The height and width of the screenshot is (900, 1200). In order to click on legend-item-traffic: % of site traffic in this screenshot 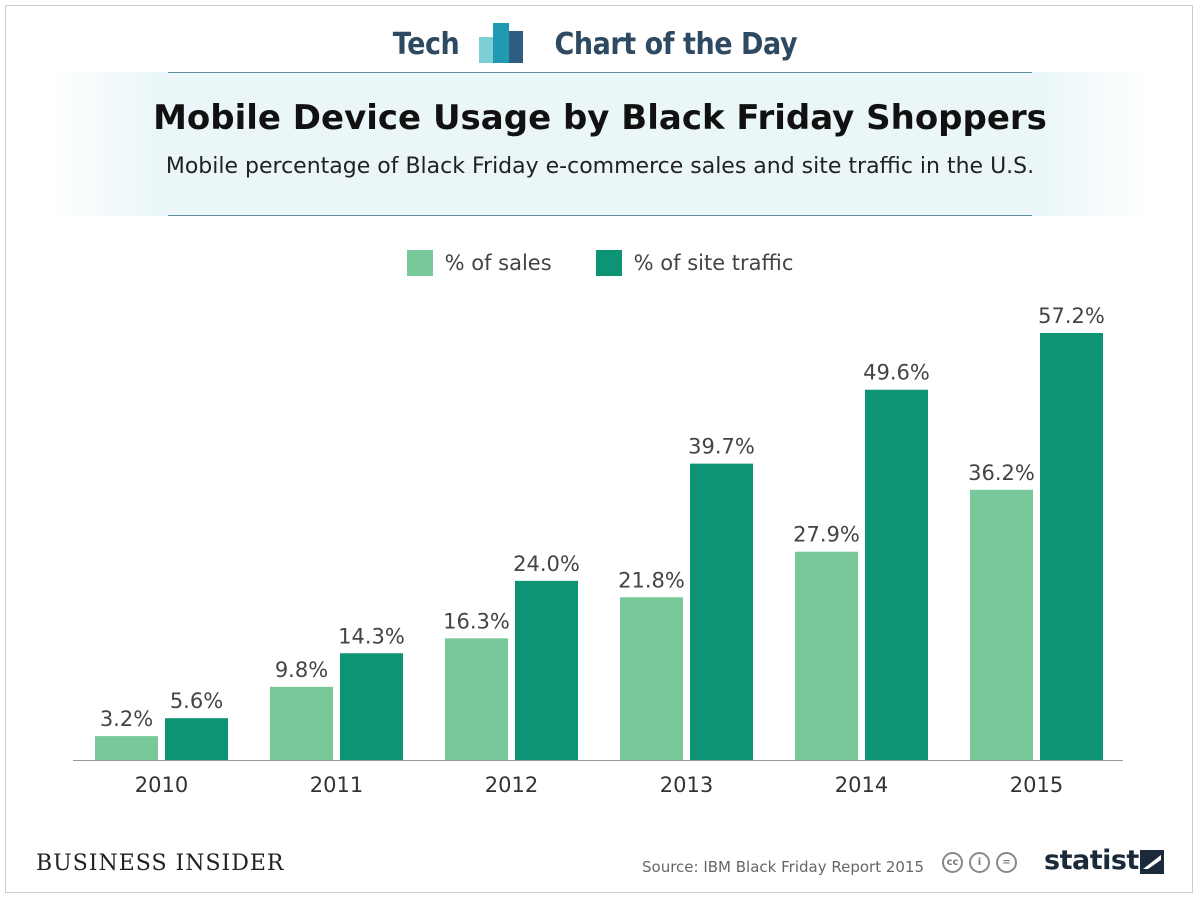, I will do `click(694, 263)`.